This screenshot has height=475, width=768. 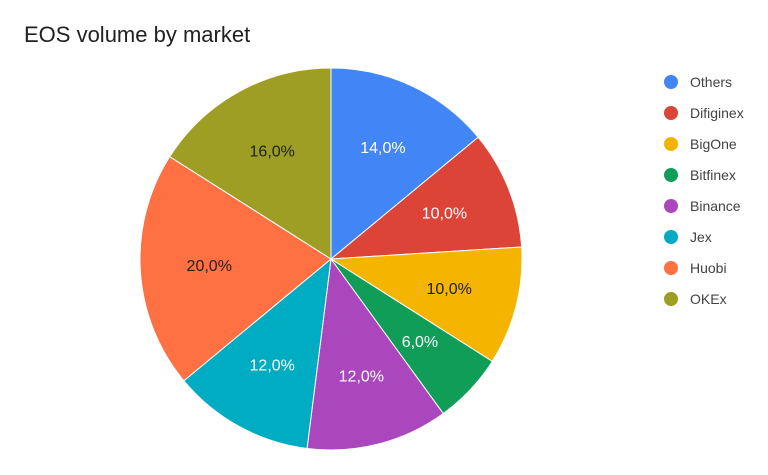 I want to click on legend-label: Bitfinex, so click(x=713, y=174).